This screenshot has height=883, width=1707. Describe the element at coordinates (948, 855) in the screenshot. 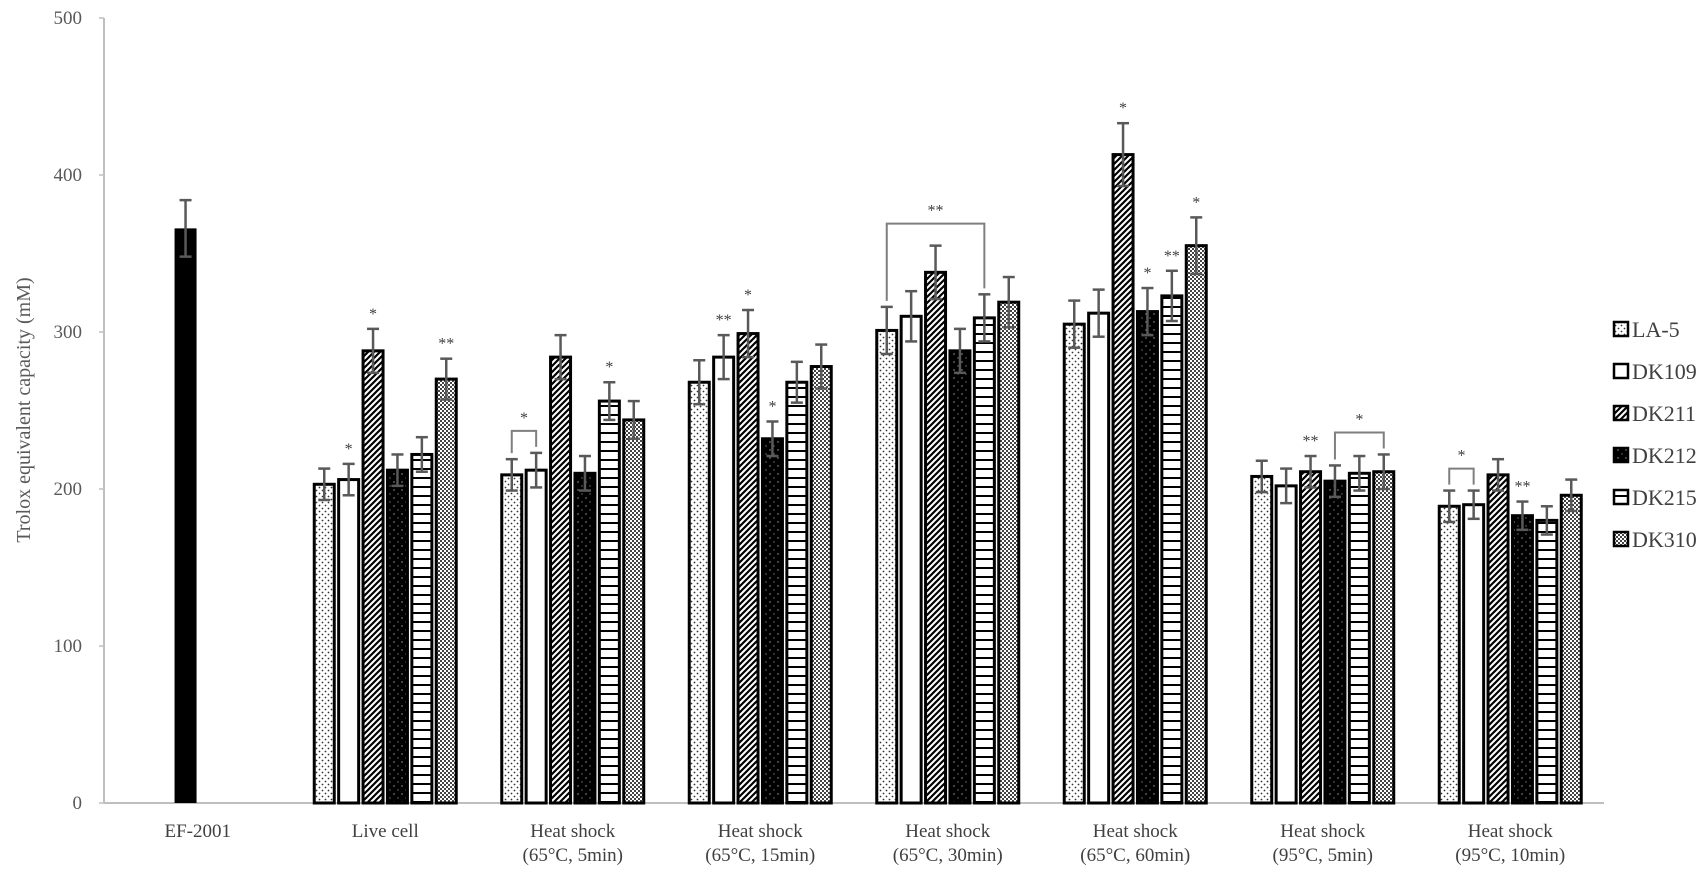

I see `x-tick-label-line2: (65°C, 30min)` at that location.